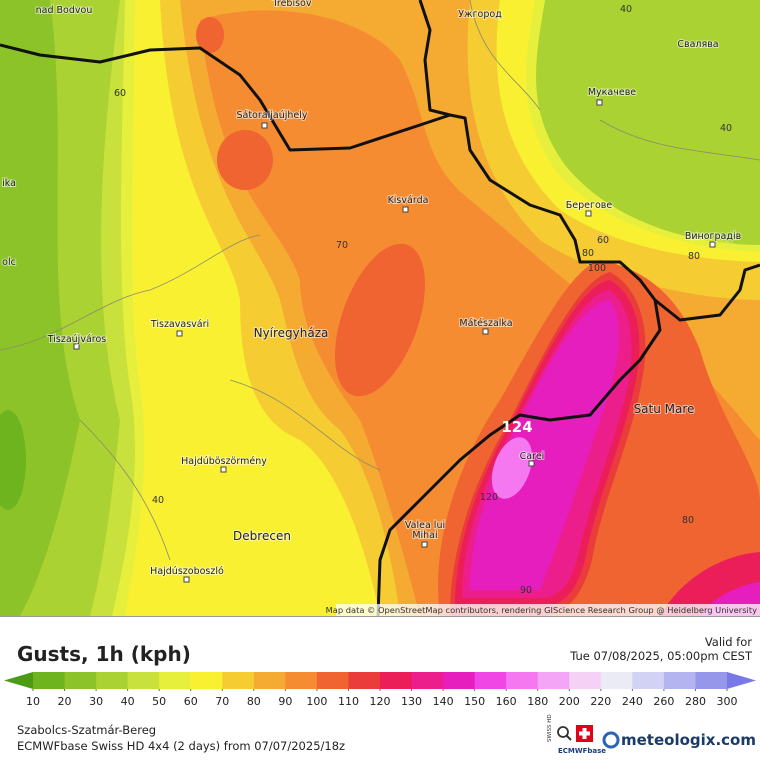  What do you see at coordinates (506, 701) in the screenshot?
I see `tick-label: 160` at bounding box center [506, 701].